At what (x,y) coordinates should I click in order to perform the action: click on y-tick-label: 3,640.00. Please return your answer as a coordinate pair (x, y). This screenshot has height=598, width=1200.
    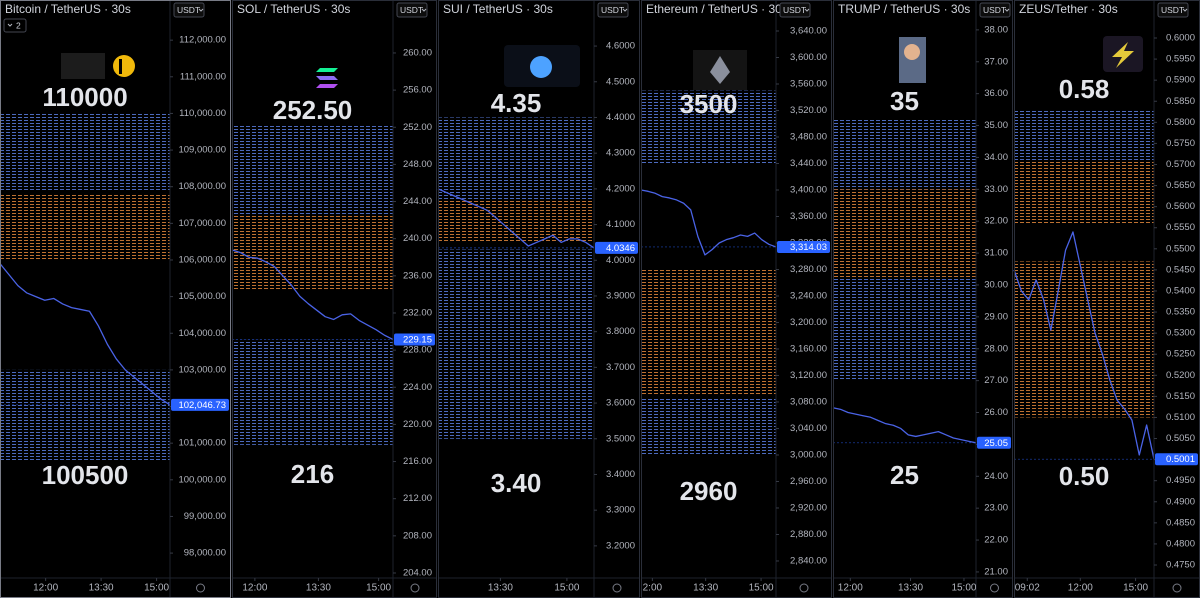
    Looking at the image, I should click on (808, 31).